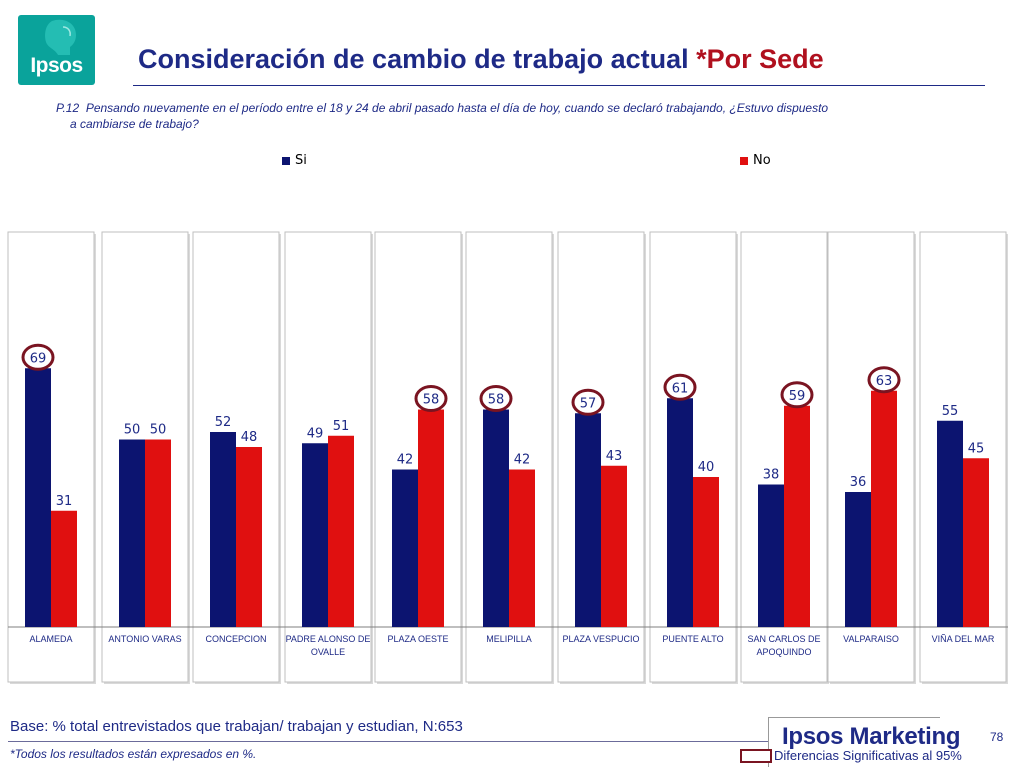 The height and width of the screenshot is (768, 1024). Describe the element at coordinates (692, 639) in the screenshot. I see `category-label: PUENTE ALTO` at that location.